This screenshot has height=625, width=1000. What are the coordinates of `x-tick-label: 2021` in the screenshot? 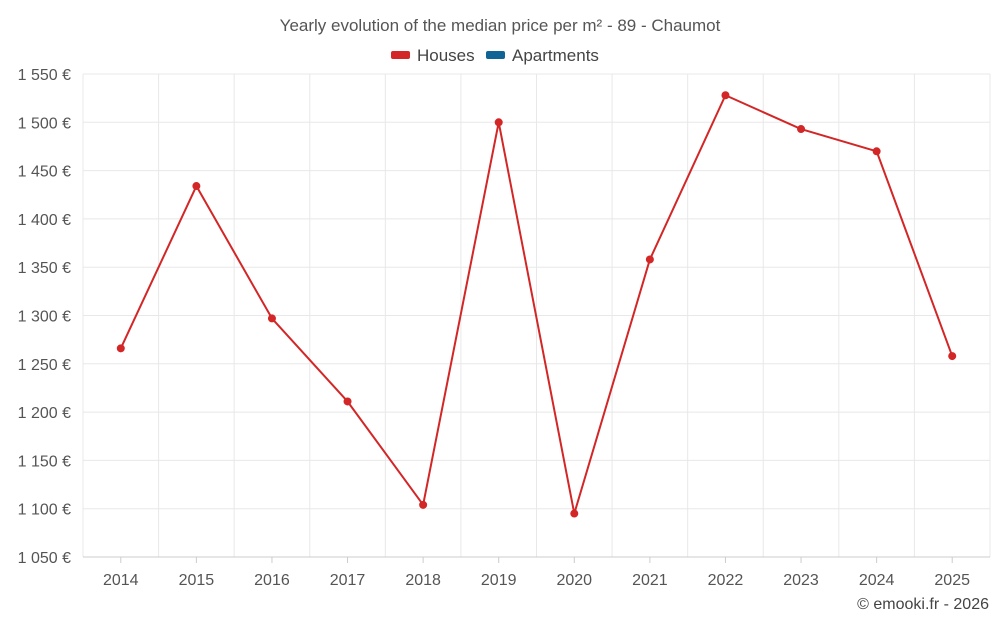 It's located at (650, 580).